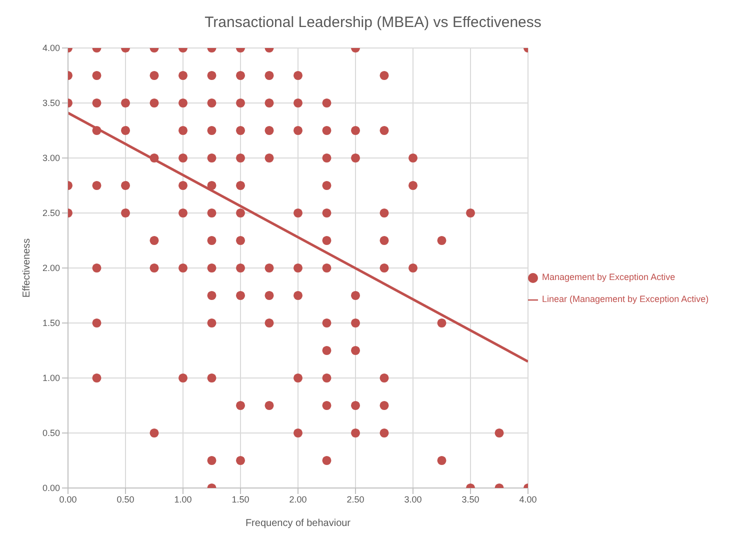  What do you see at coordinates (51, 48) in the screenshot?
I see `y-tick-label: 4.00` at bounding box center [51, 48].